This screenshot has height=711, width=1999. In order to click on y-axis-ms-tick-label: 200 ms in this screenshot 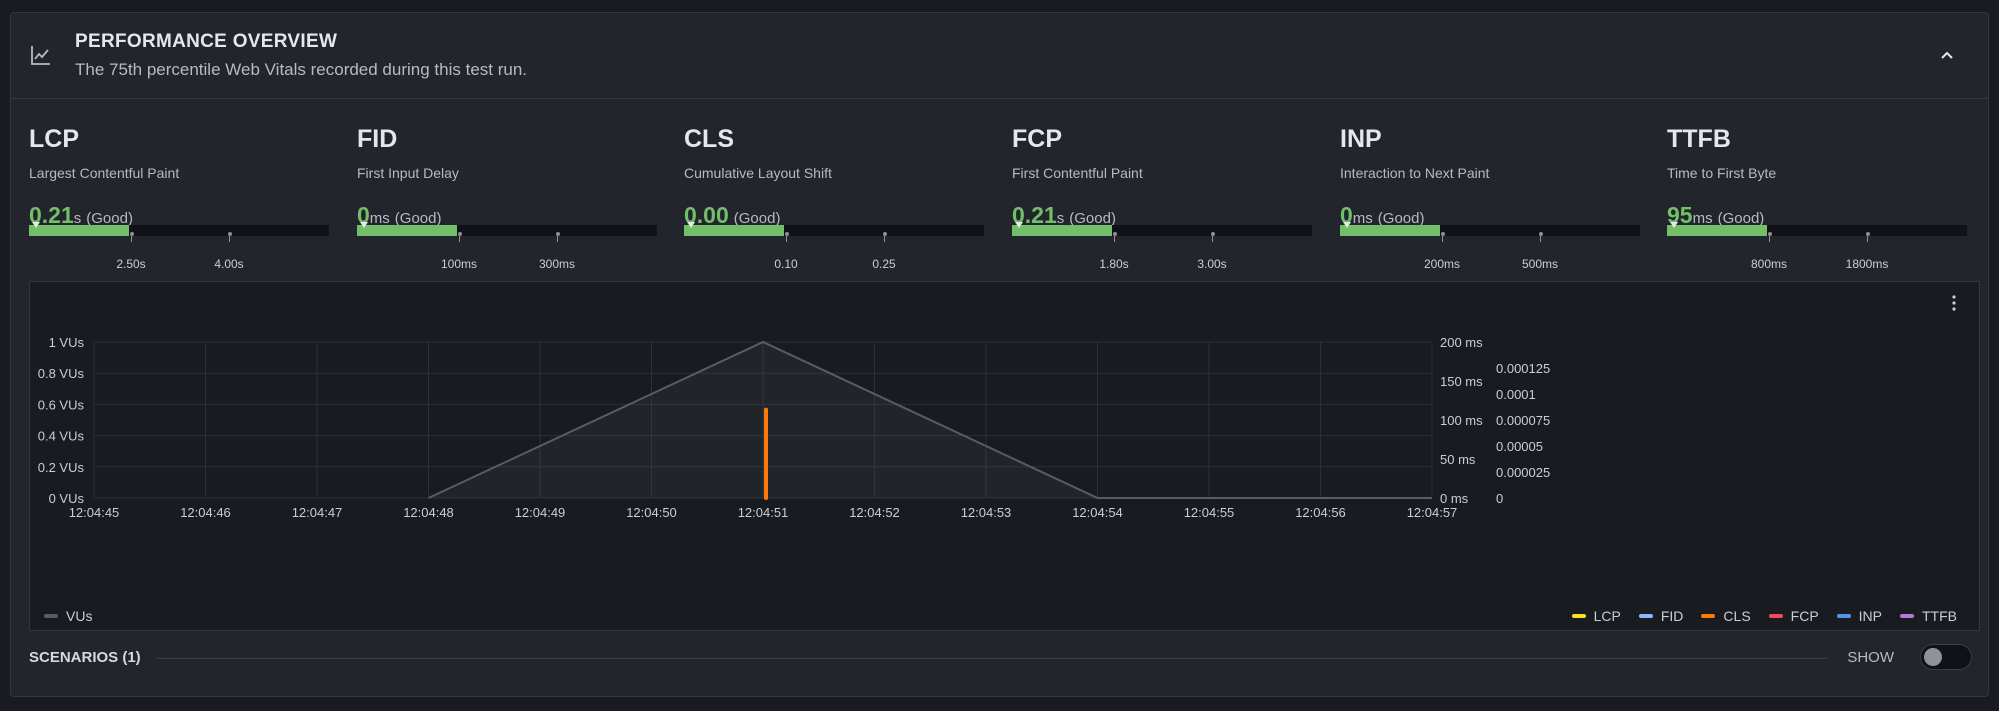, I will do `click(1461, 342)`.